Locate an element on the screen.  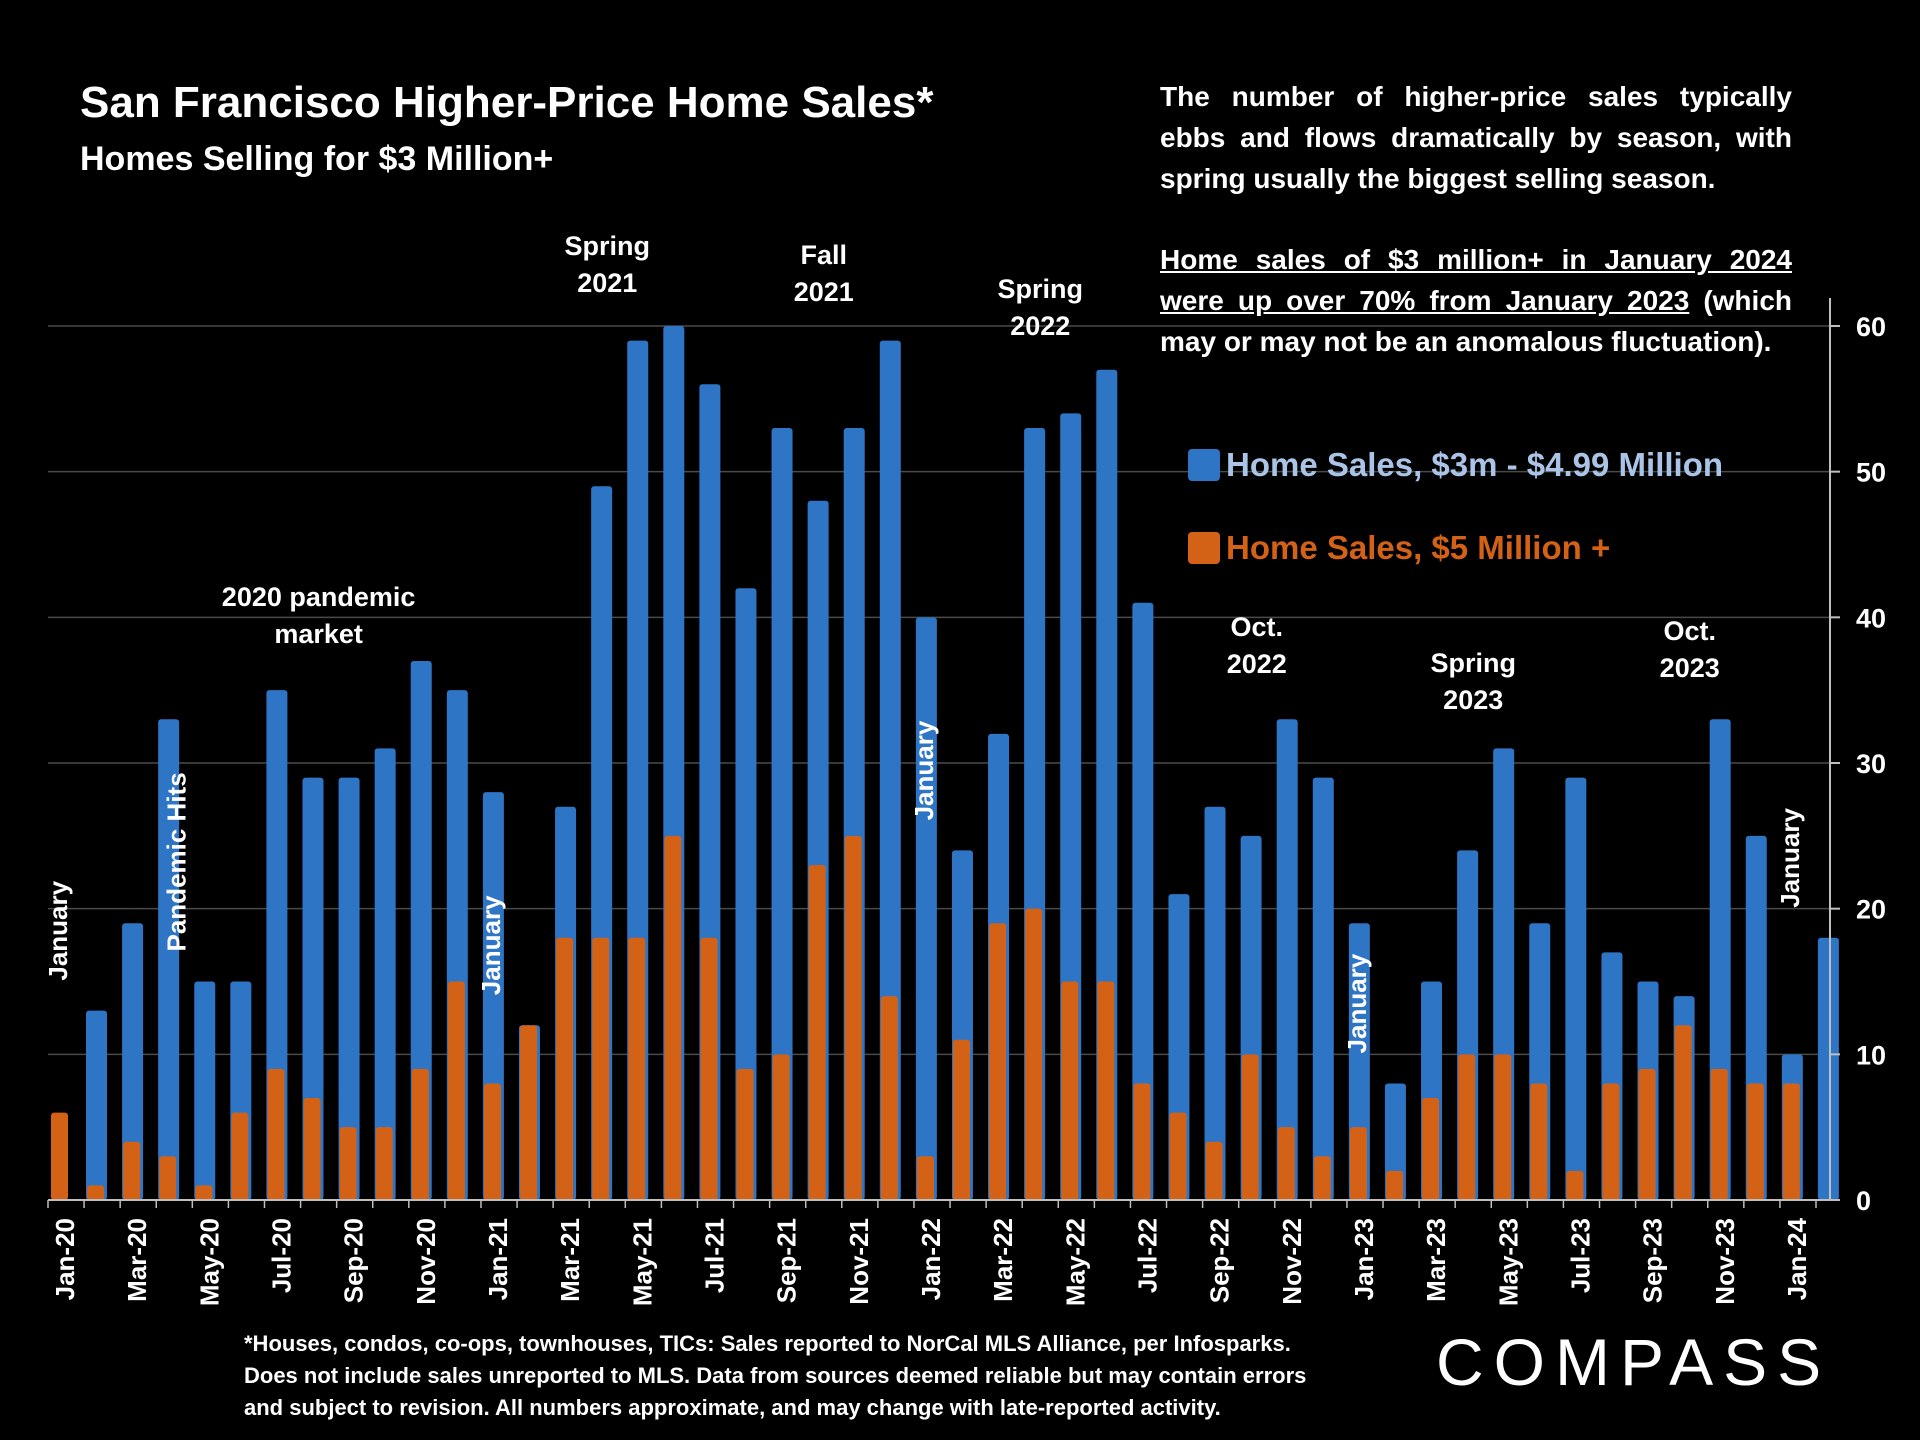
annotation-label: 2020 pandemic is located at coordinates (319, 597).